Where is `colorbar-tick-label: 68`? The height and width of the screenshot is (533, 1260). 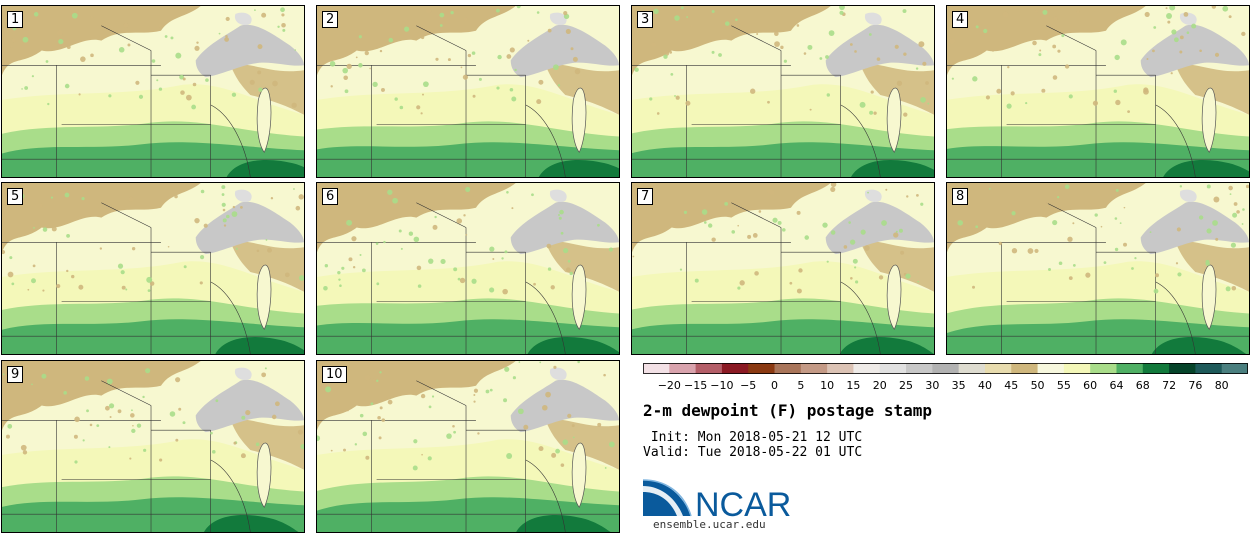 colorbar-tick-label: 68 is located at coordinates (1142, 385).